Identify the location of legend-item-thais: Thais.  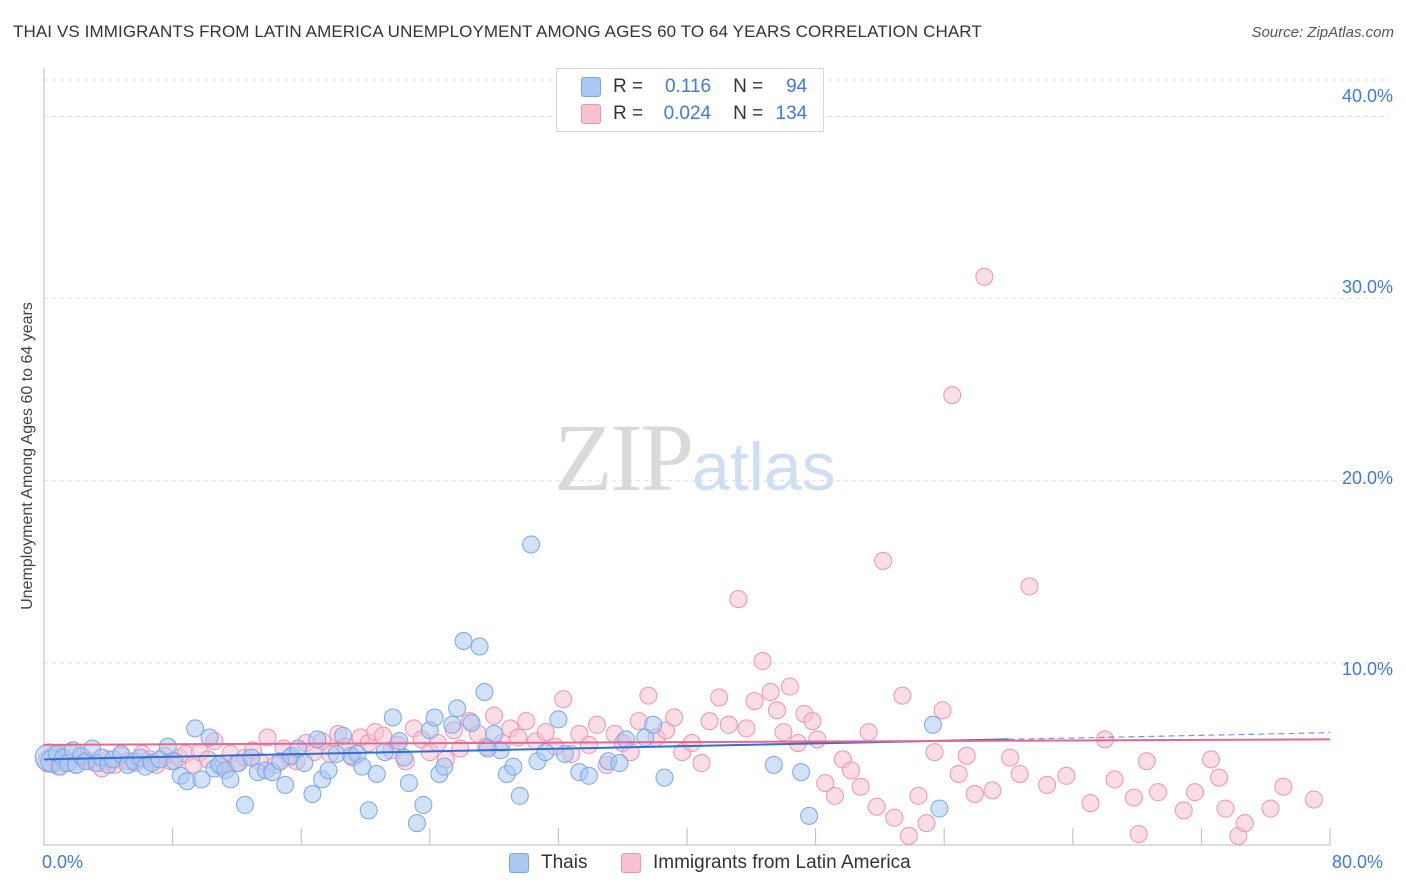
(548, 863).